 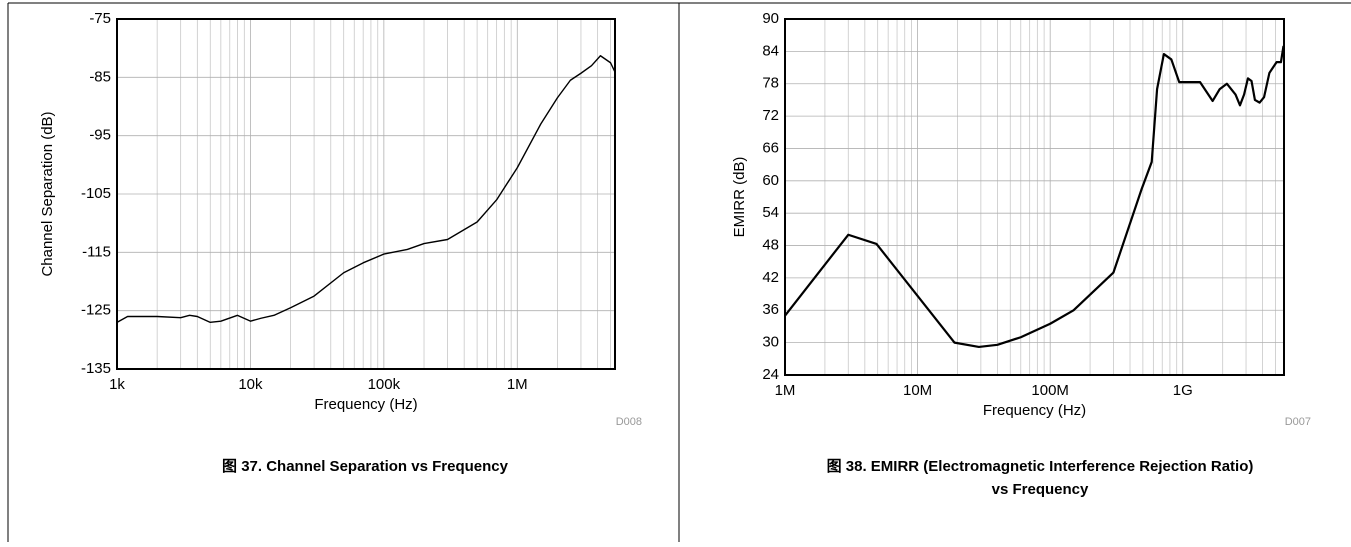 What do you see at coordinates (770, 212) in the screenshot?
I see `y-tick-label: 54` at bounding box center [770, 212].